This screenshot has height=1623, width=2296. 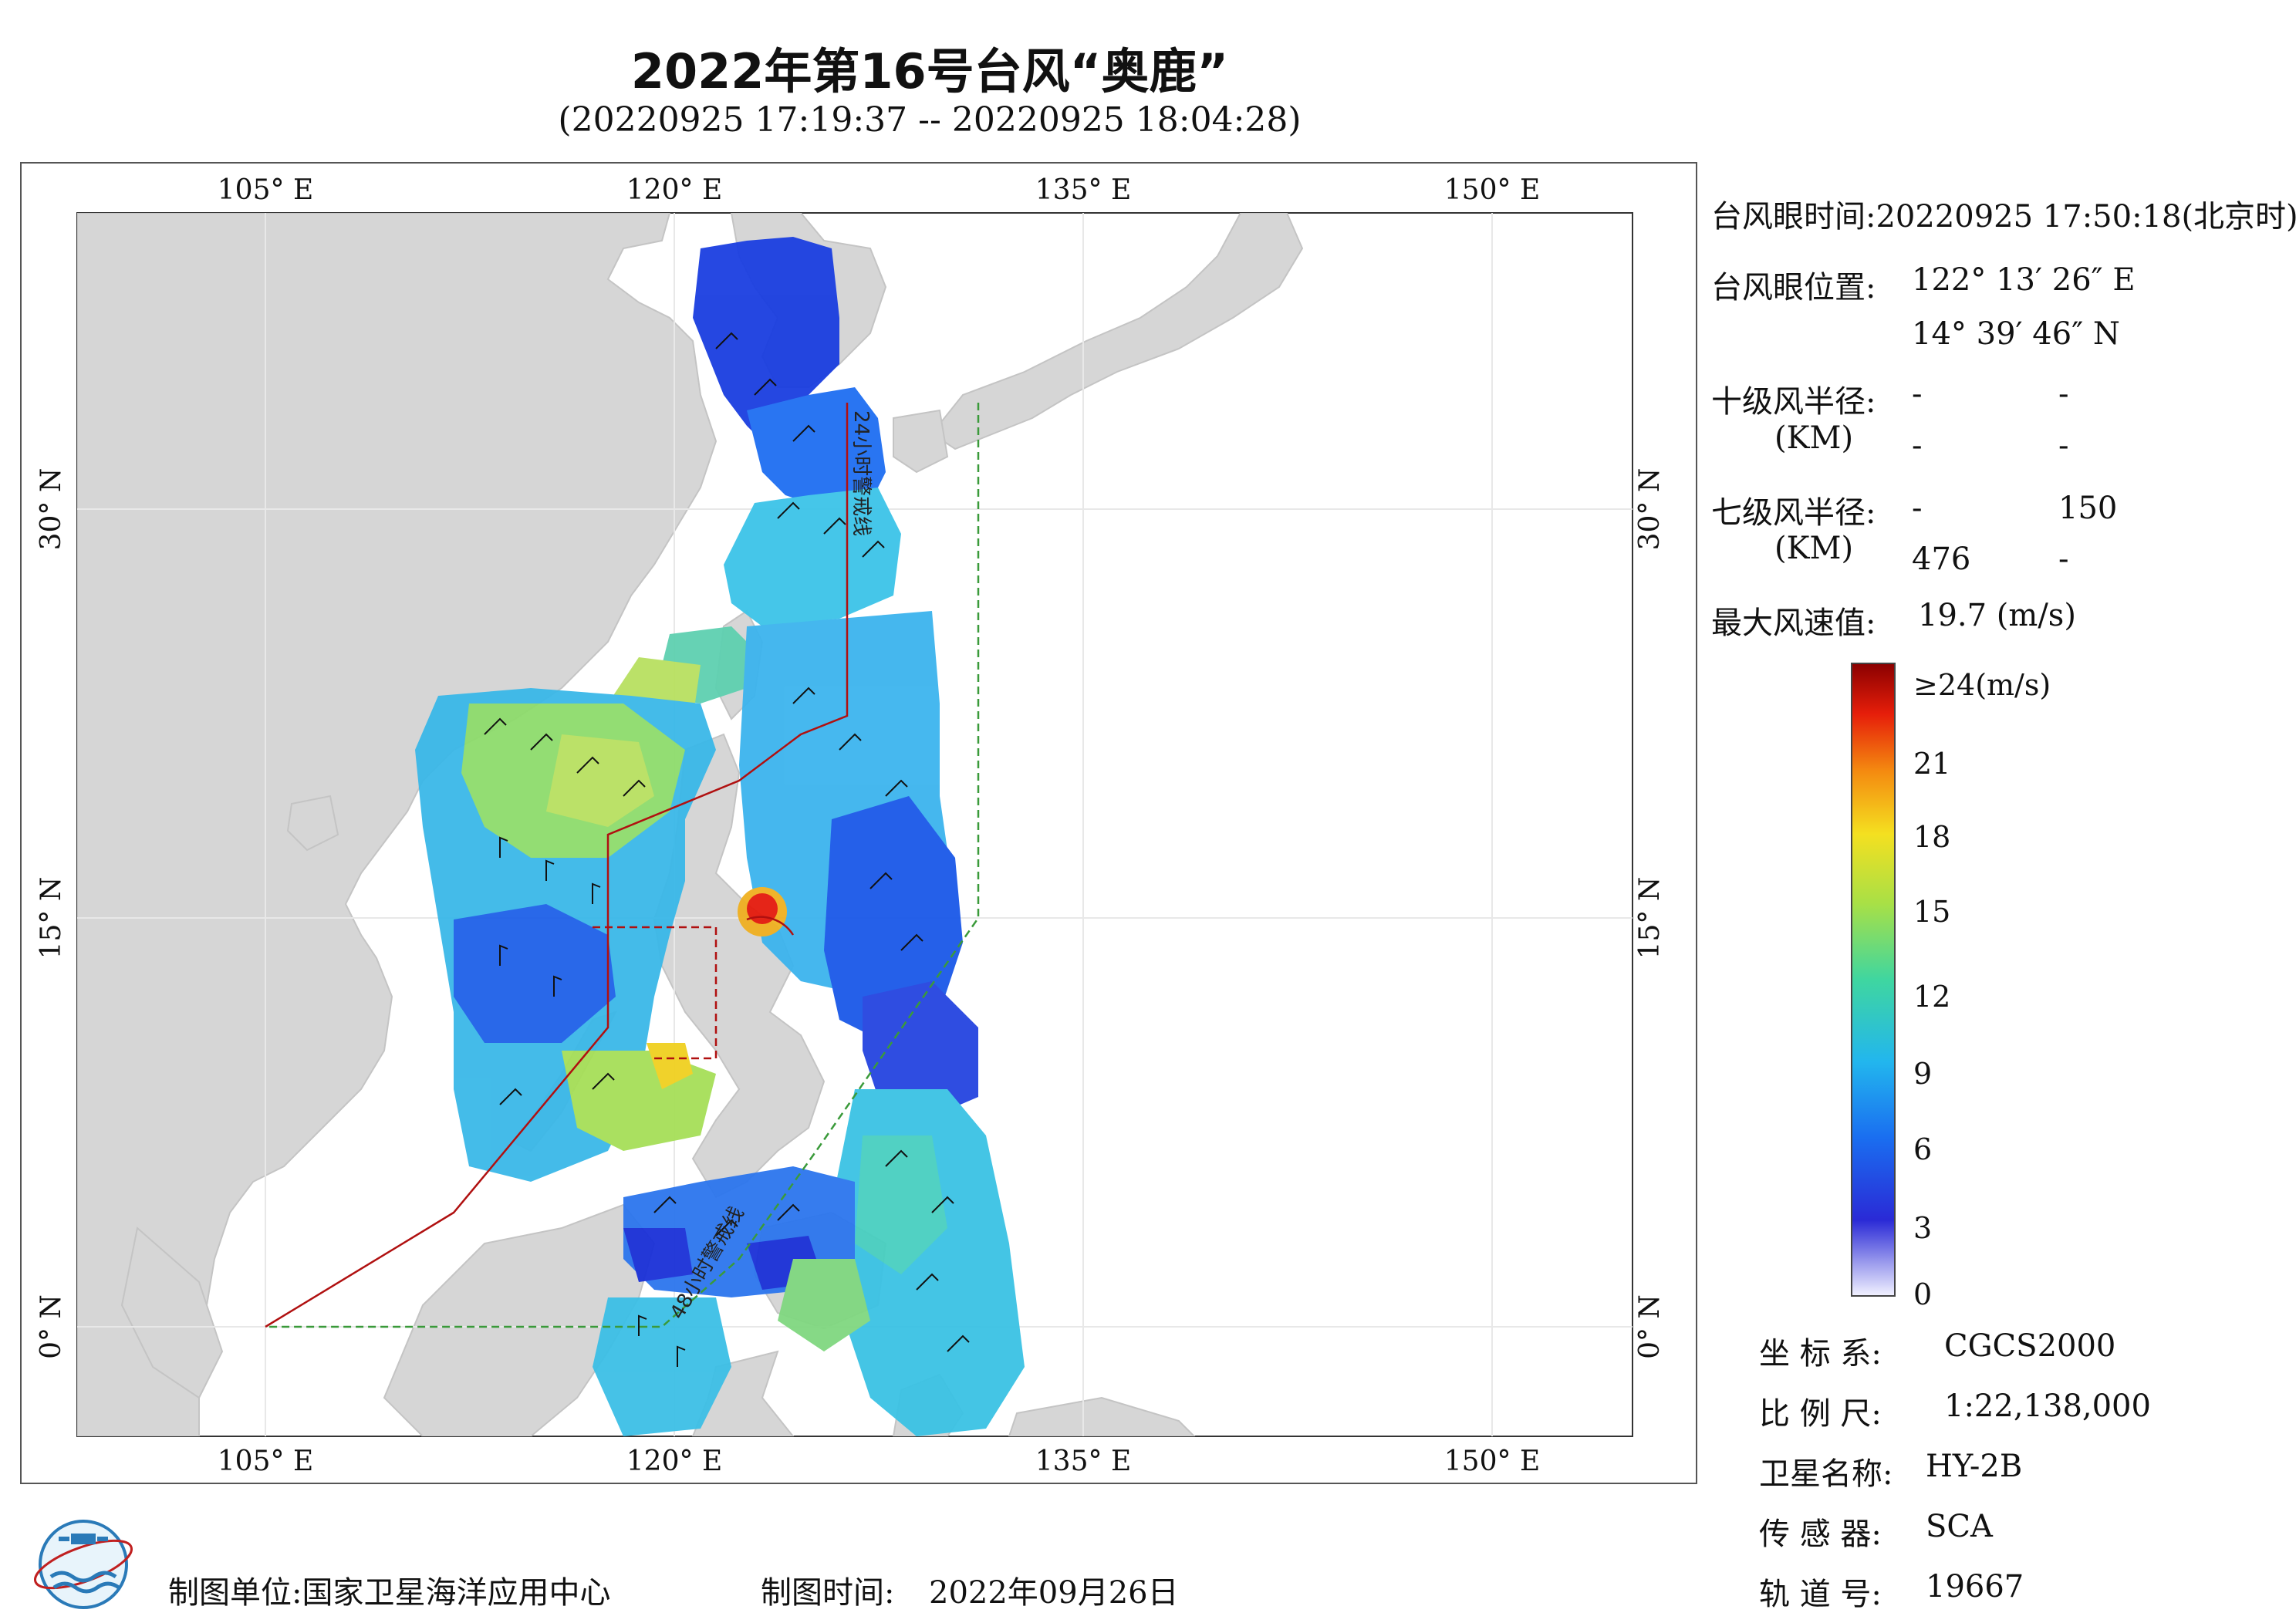 What do you see at coordinates (727, 849) in the screenshot?
I see `wind-barbs` at bounding box center [727, 849].